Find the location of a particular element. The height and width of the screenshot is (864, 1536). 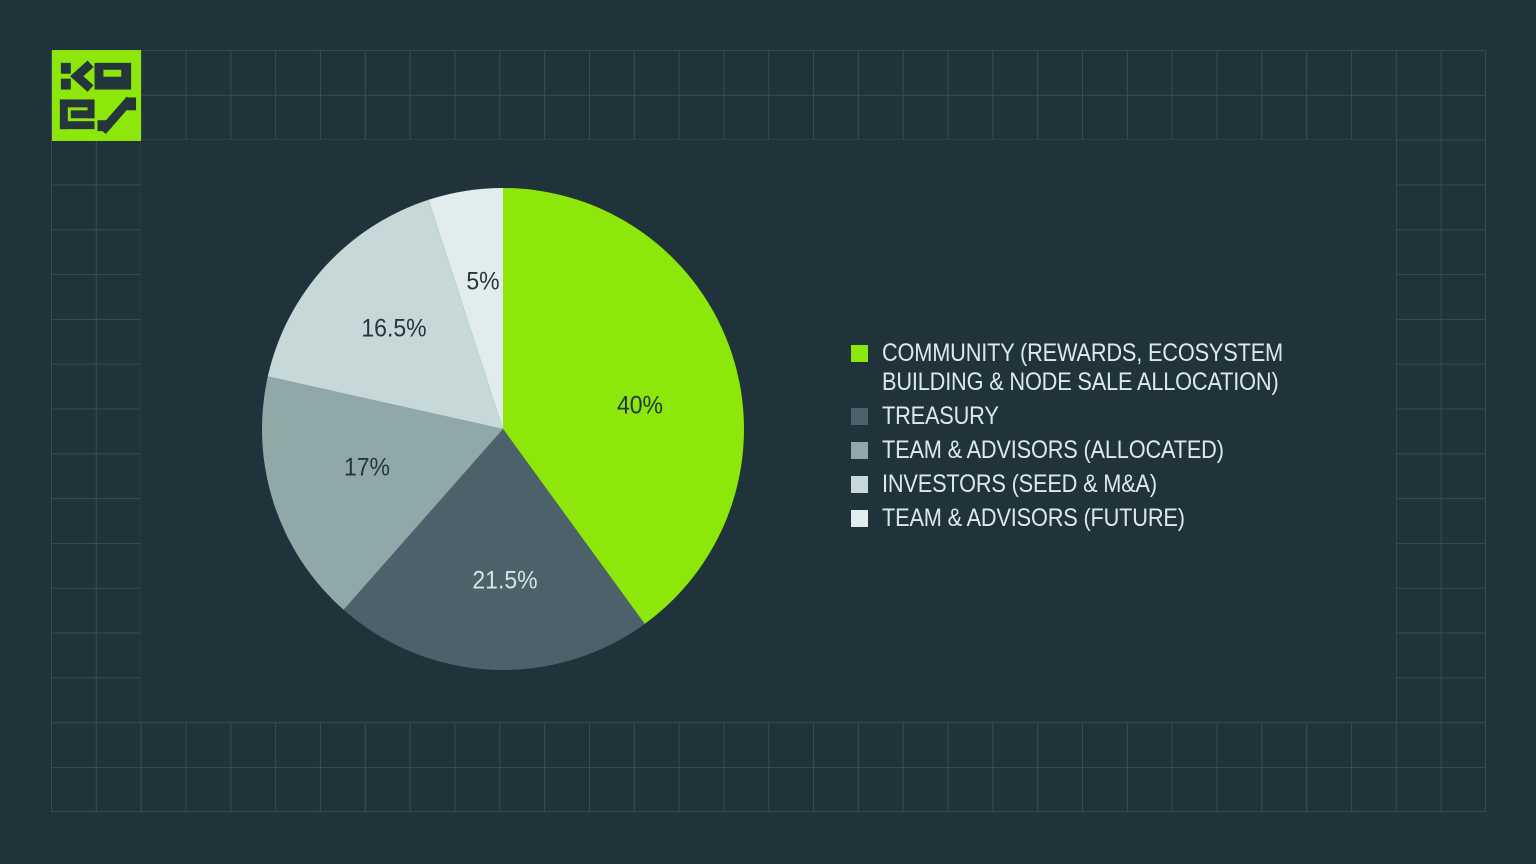

legend-item: TEAM & ADVISORS (ALLOCATED) is located at coordinates (1097, 450).